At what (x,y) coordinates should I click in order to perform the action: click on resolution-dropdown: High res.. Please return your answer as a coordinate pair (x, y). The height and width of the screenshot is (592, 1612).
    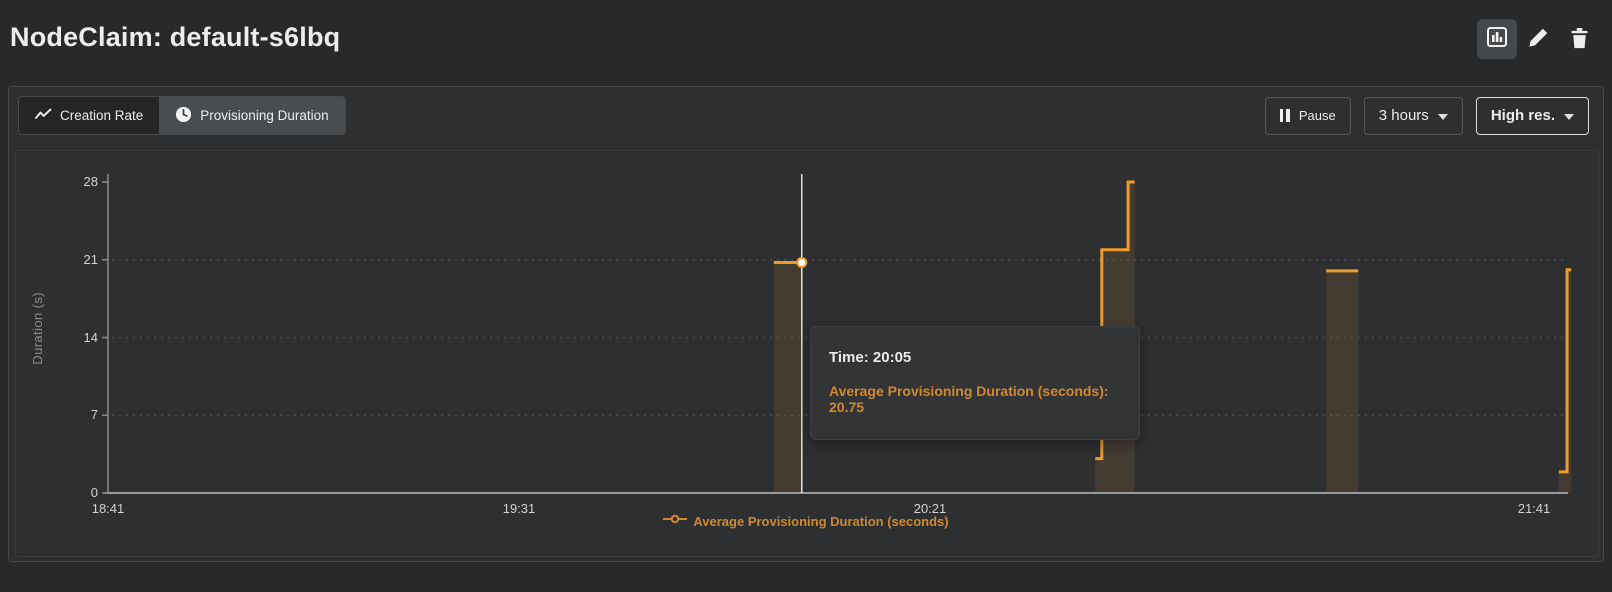
    Looking at the image, I should click on (1532, 115).